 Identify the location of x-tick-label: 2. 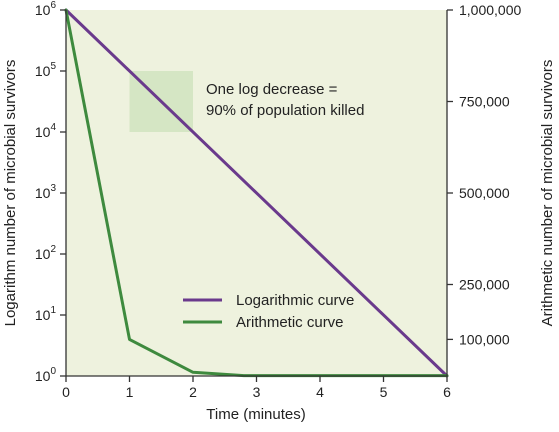
(193, 392).